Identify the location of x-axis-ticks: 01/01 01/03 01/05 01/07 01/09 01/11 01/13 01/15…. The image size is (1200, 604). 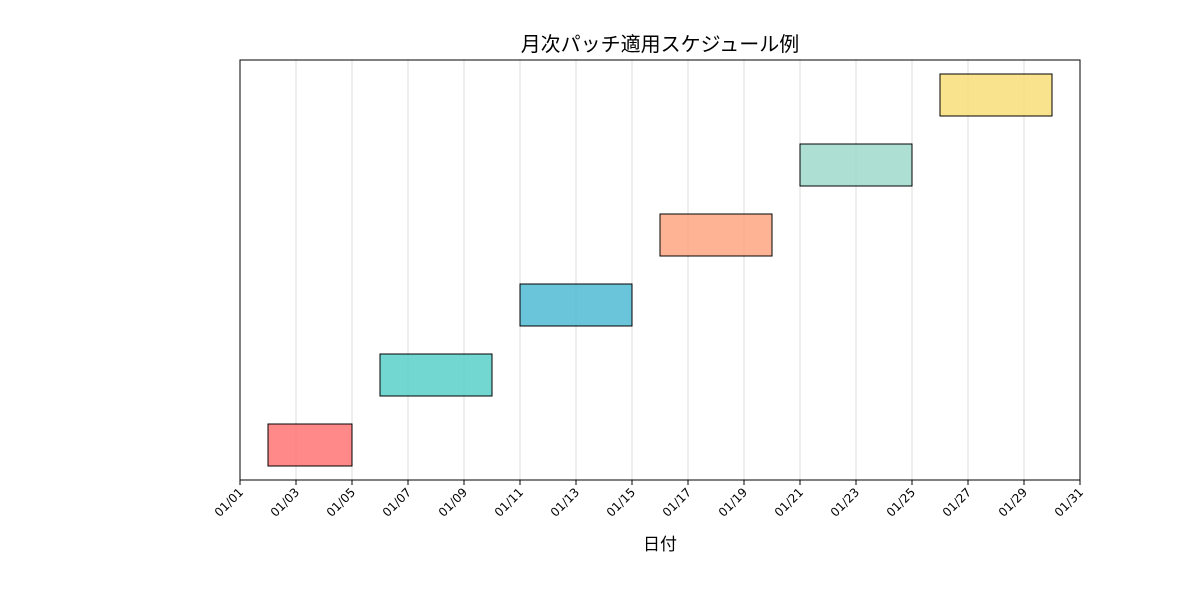
(649, 500).